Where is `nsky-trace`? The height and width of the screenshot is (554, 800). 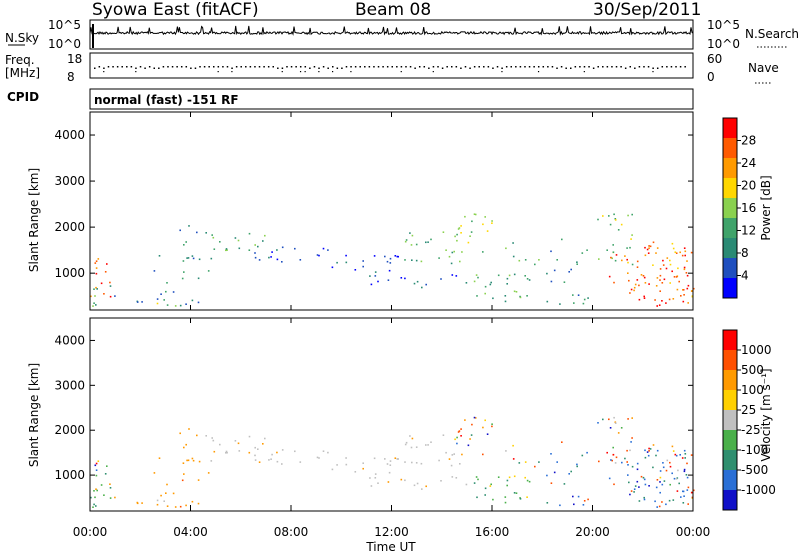
nsky-trace is located at coordinates (391, 30).